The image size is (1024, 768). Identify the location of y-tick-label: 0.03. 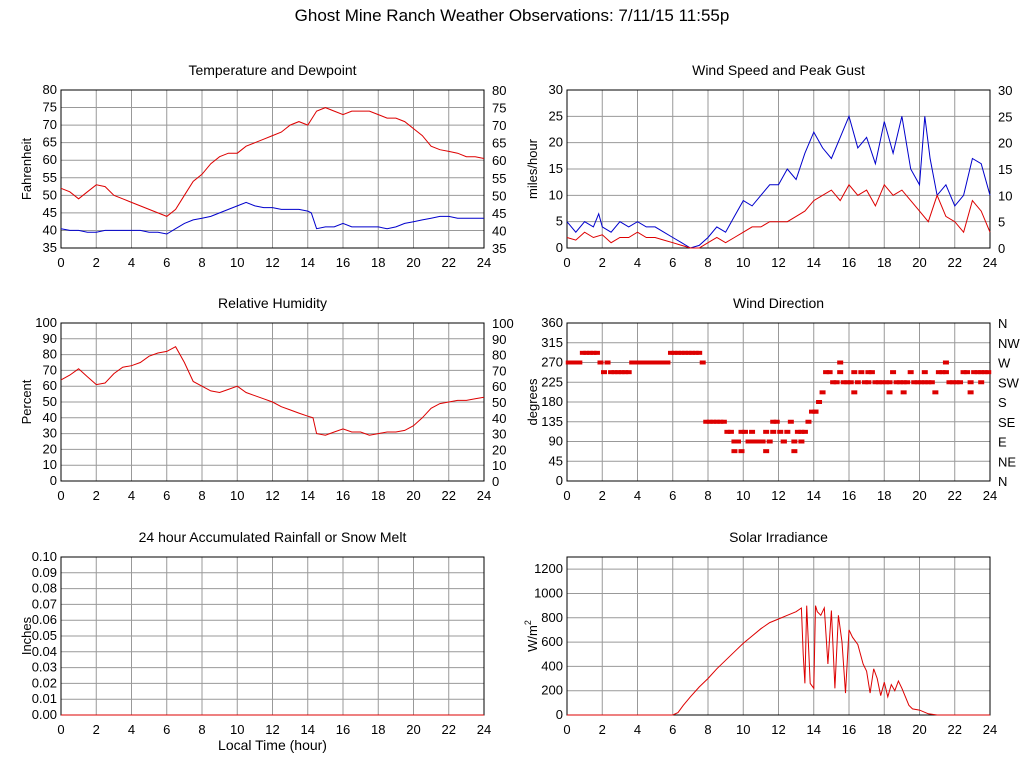
(44, 667).